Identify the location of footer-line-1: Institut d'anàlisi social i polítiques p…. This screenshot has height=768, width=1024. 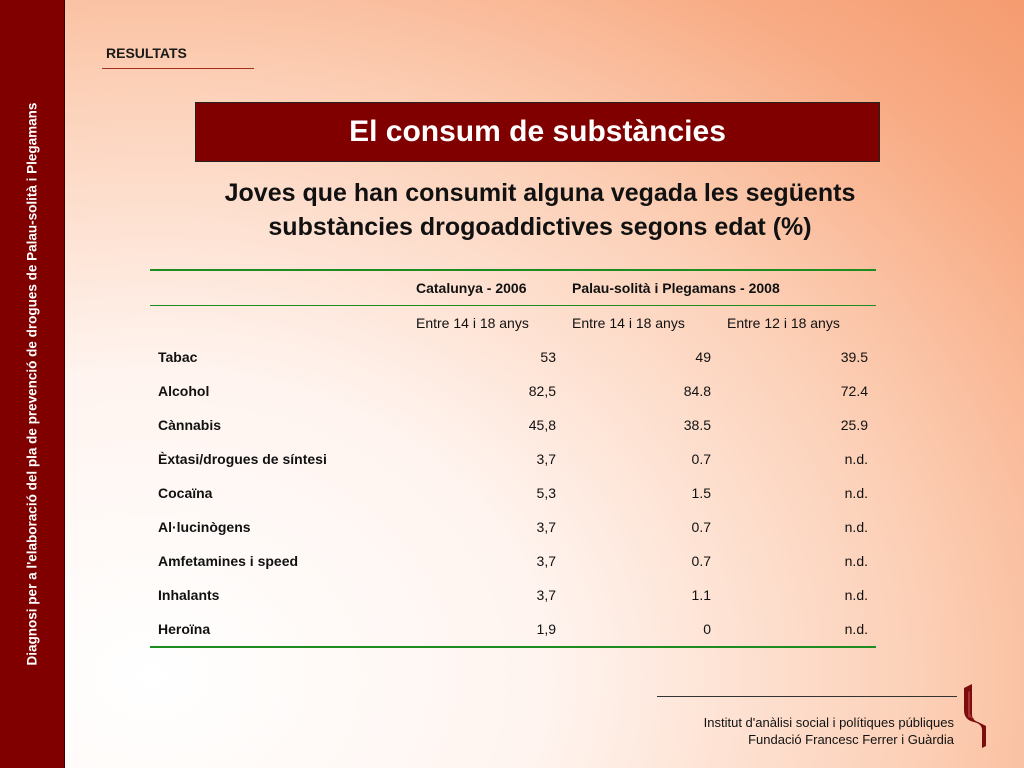
(828, 722).